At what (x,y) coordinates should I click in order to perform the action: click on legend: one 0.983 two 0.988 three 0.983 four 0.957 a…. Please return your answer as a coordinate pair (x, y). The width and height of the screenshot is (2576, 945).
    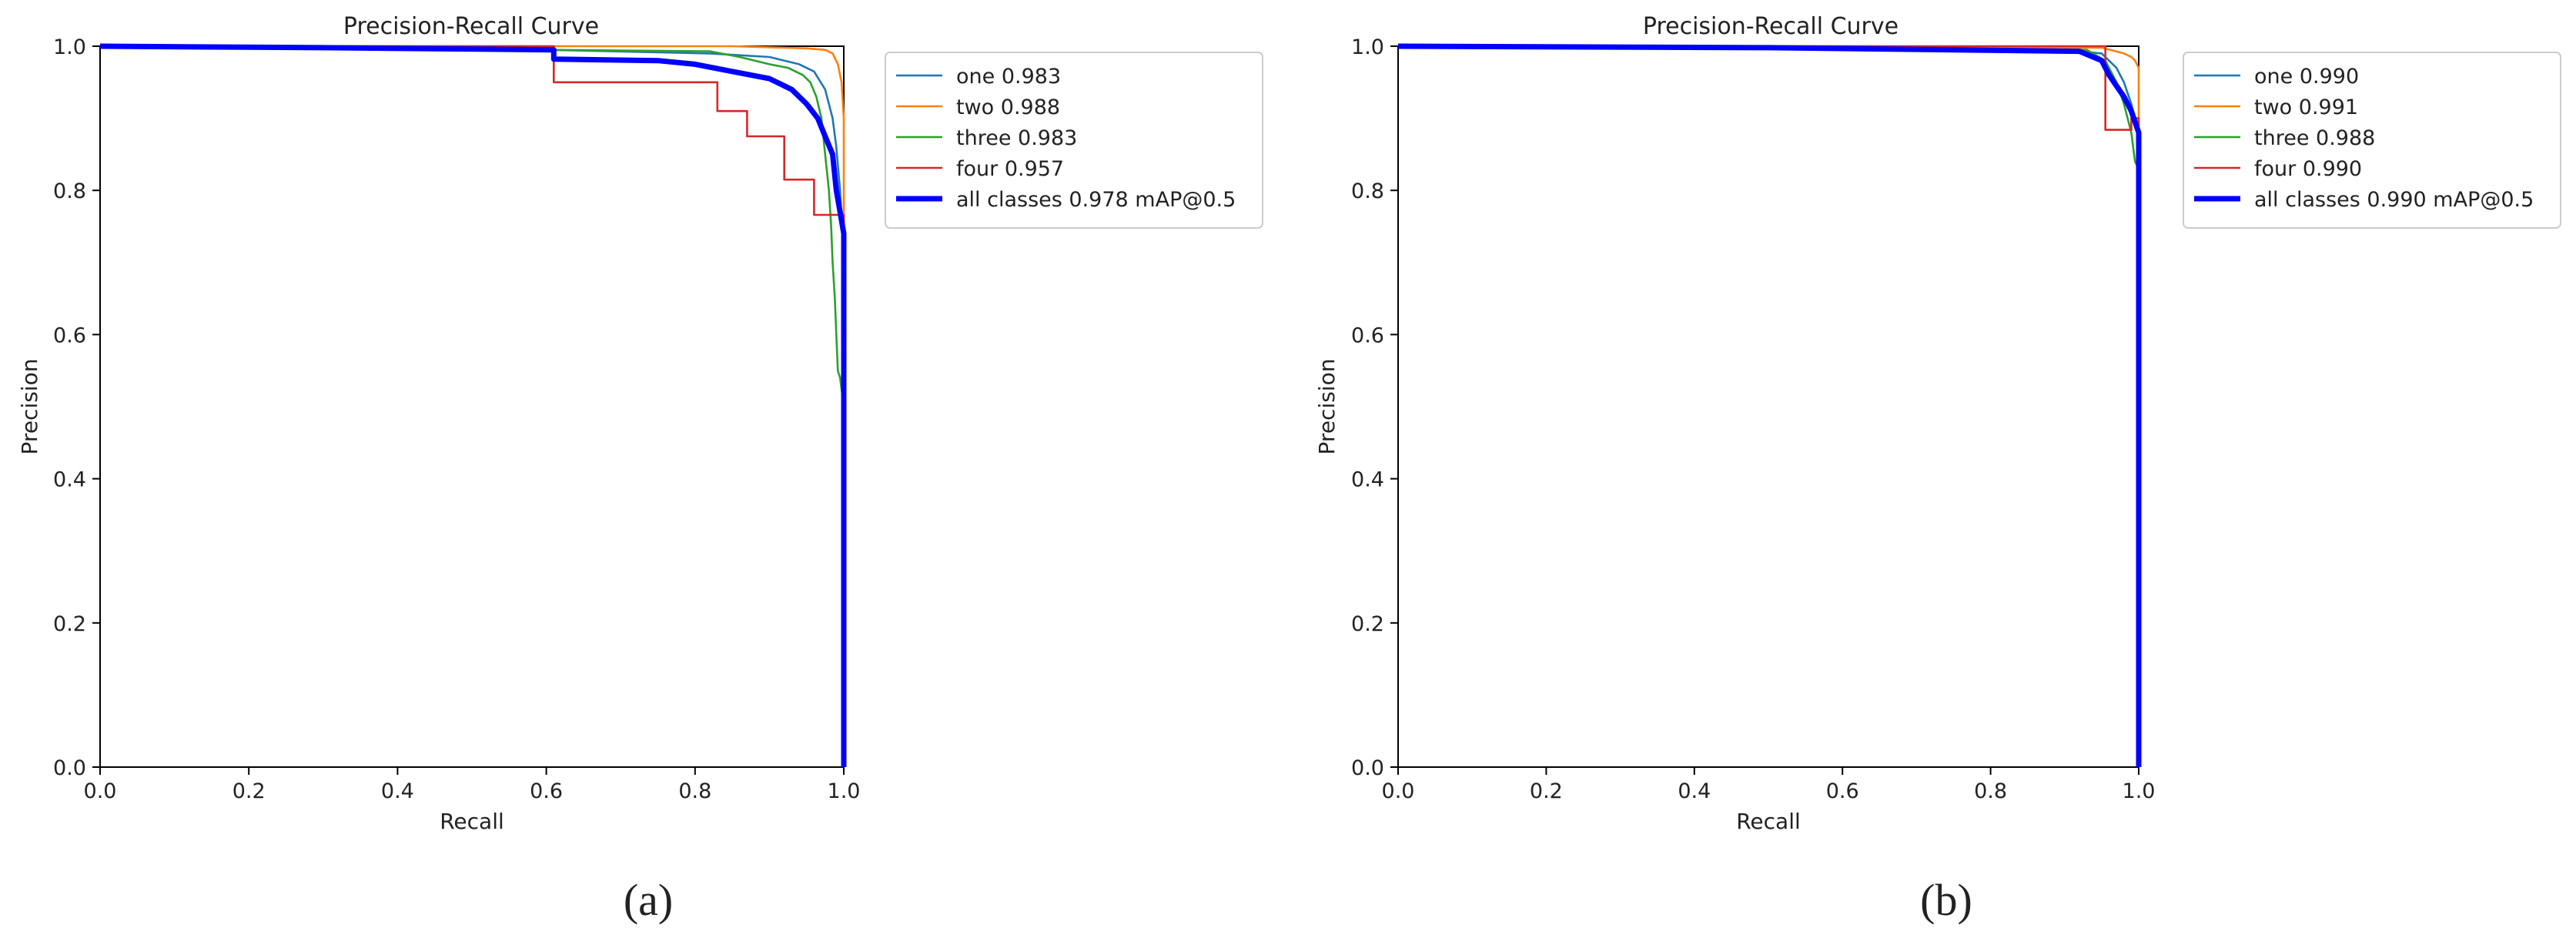
    Looking at the image, I should click on (1074, 141).